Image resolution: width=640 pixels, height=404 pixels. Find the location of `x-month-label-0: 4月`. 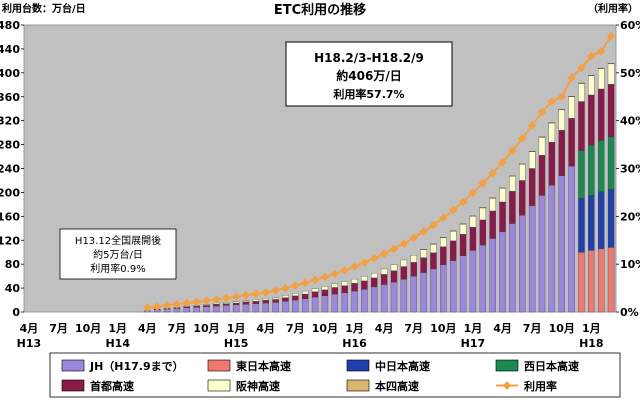

x-month-label-0: 4月 is located at coordinates (29, 328).